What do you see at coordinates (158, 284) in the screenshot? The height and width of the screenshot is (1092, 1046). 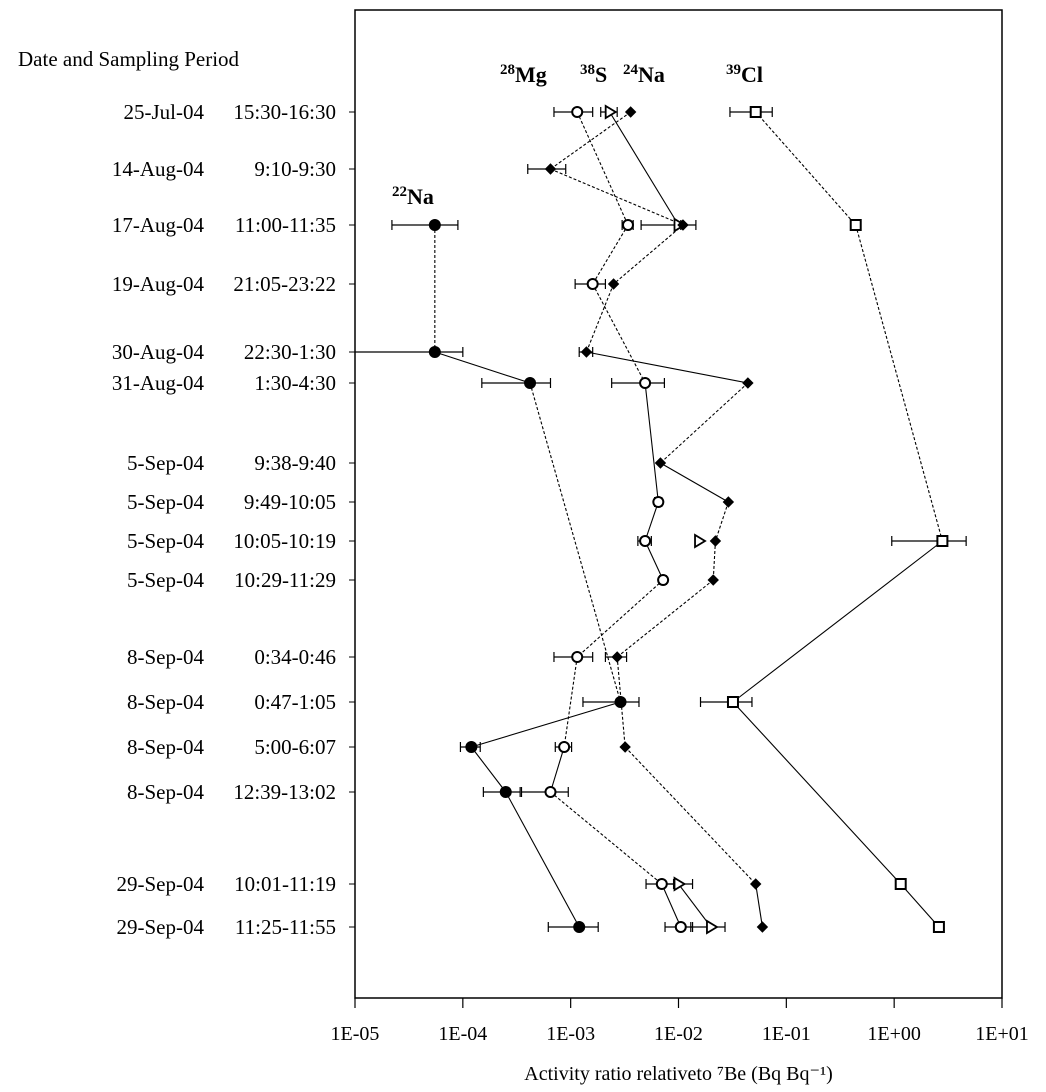 I see `row-date-label: 19-Aug-04` at bounding box center [158, 284].